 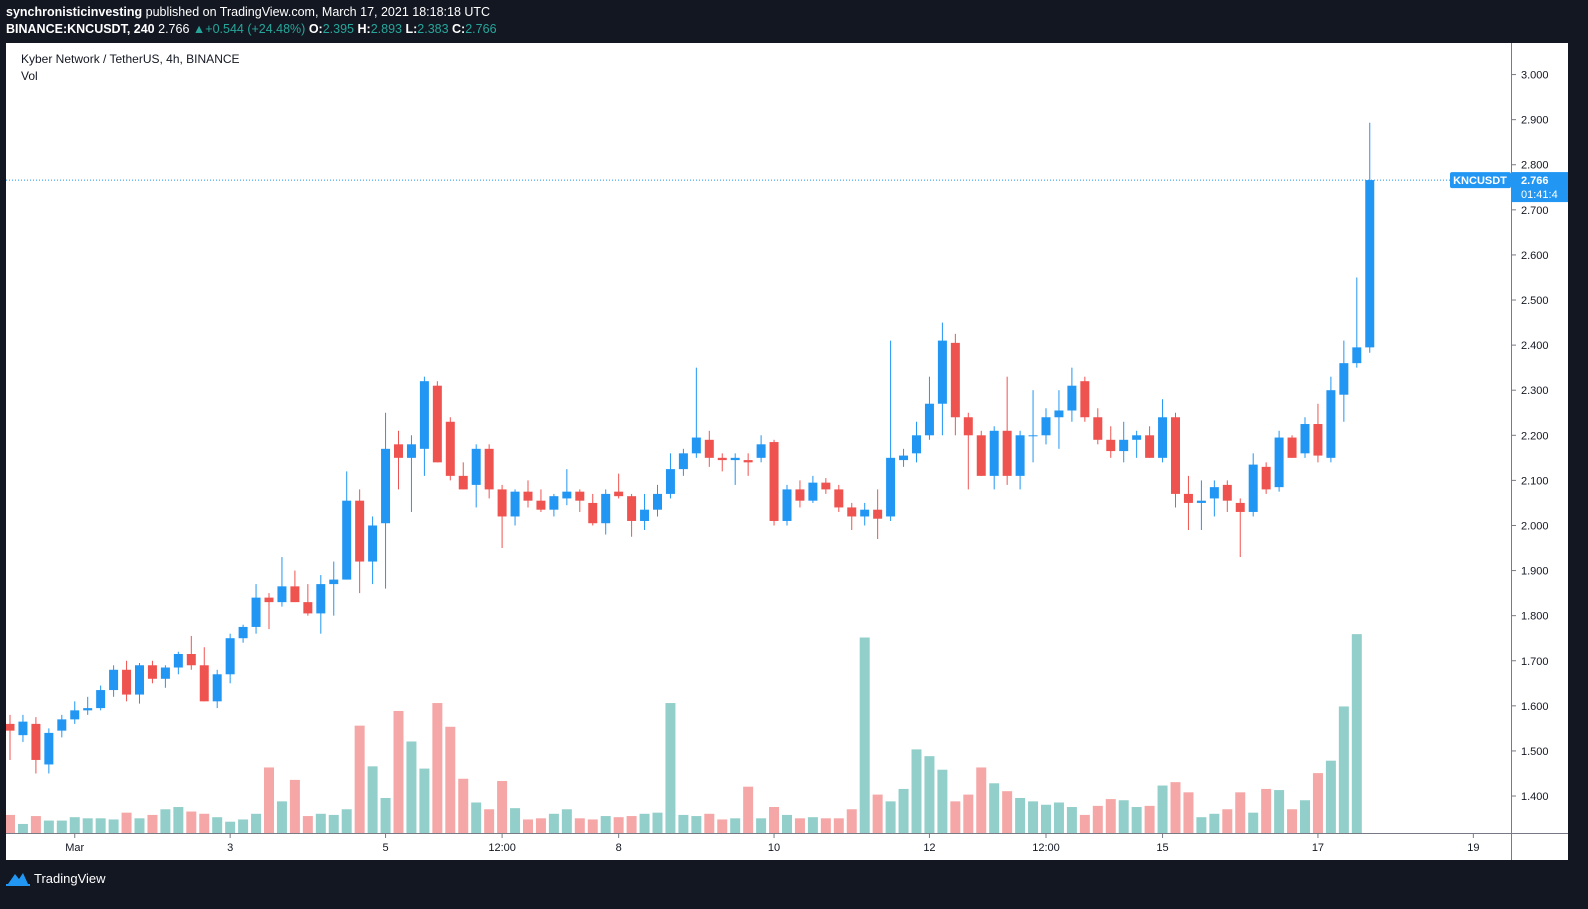 I want to click on time-tick-label: Mar, so click(x=74, y=848).